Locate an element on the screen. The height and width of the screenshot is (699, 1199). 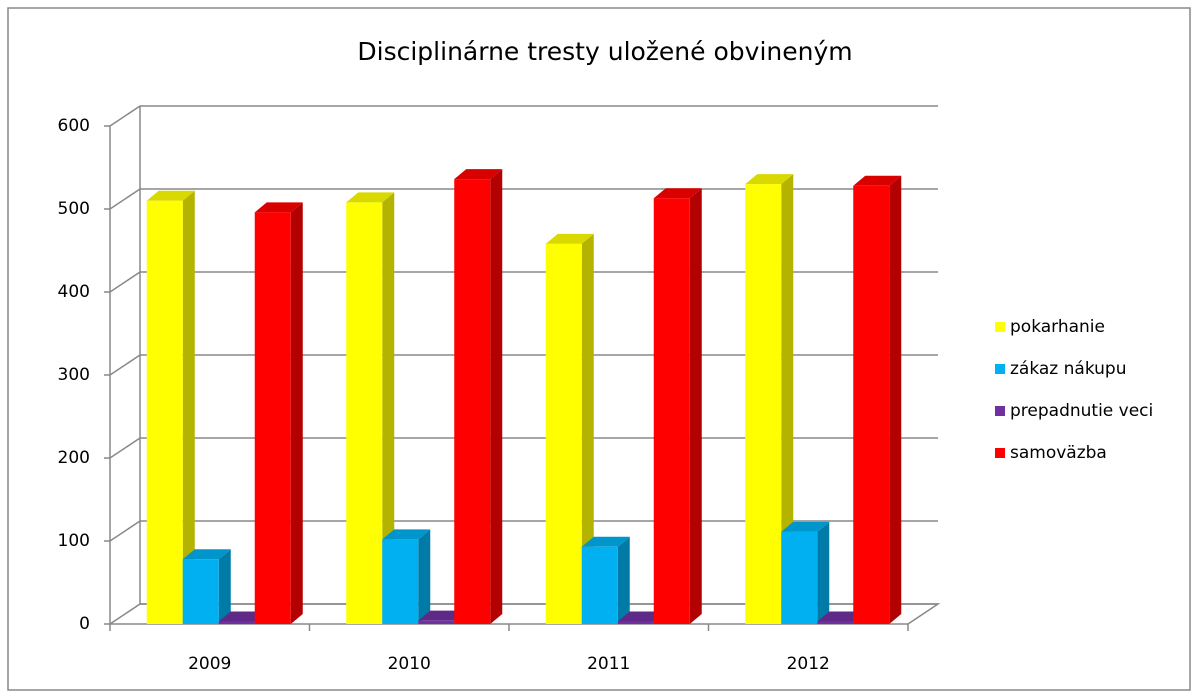
x-tick-label: 2009 is located at coordinates (209, 664).